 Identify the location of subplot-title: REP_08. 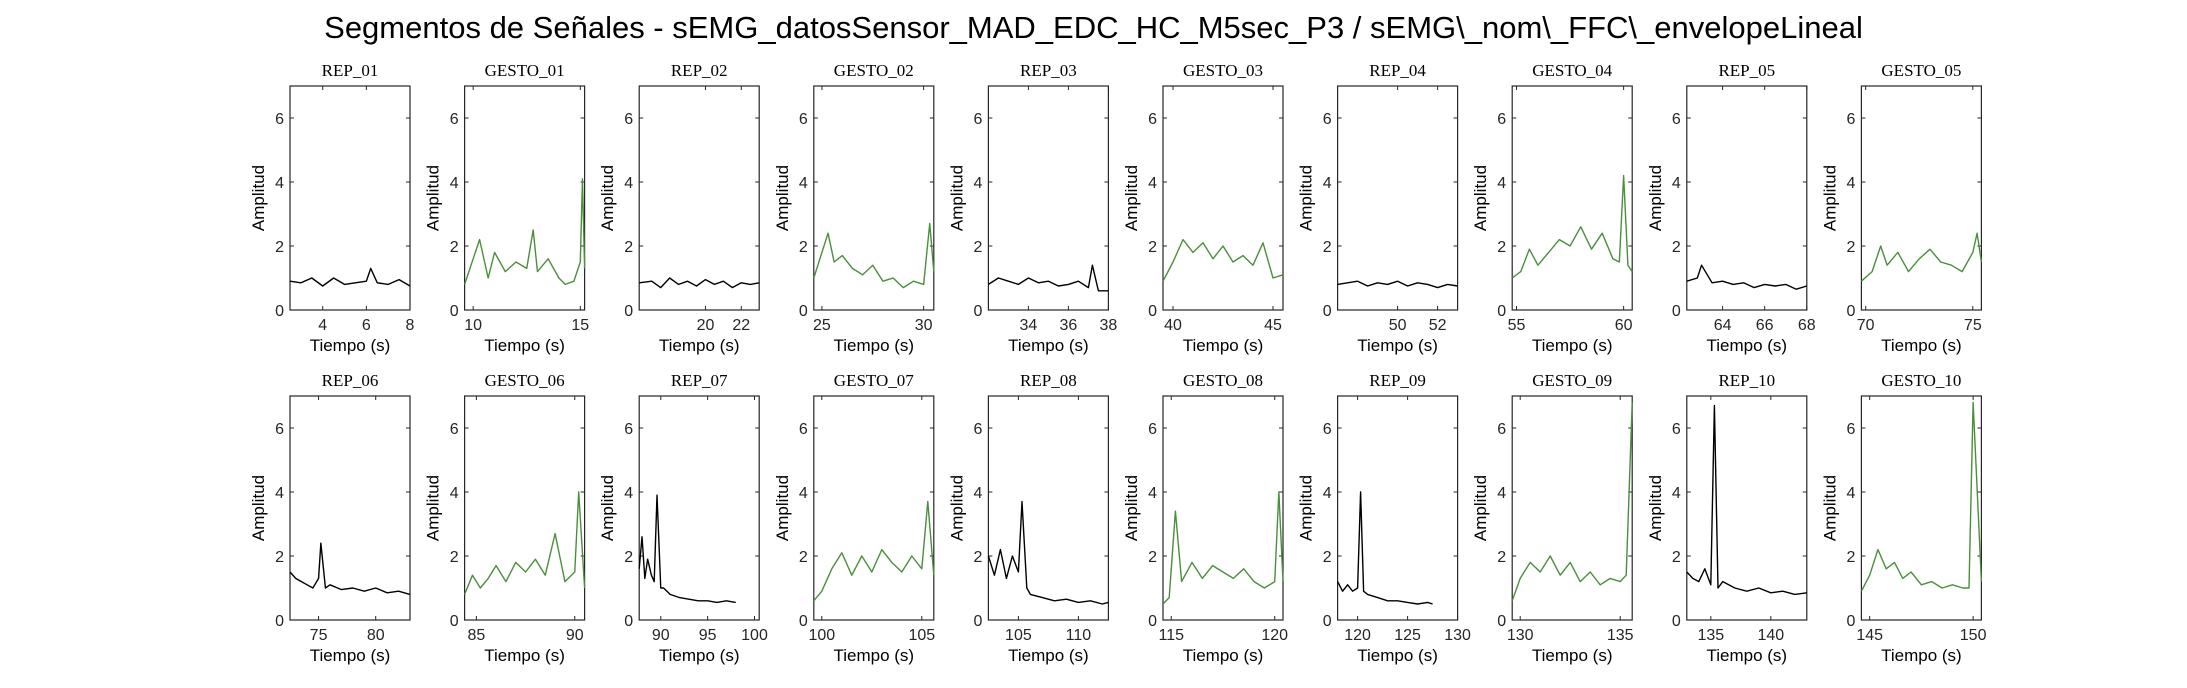
(1048, 380).